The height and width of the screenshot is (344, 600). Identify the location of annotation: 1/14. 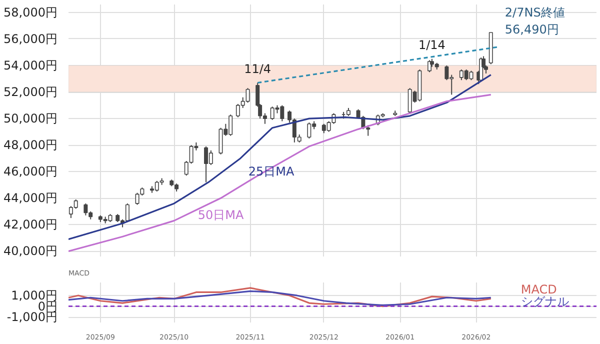
(432, 45).